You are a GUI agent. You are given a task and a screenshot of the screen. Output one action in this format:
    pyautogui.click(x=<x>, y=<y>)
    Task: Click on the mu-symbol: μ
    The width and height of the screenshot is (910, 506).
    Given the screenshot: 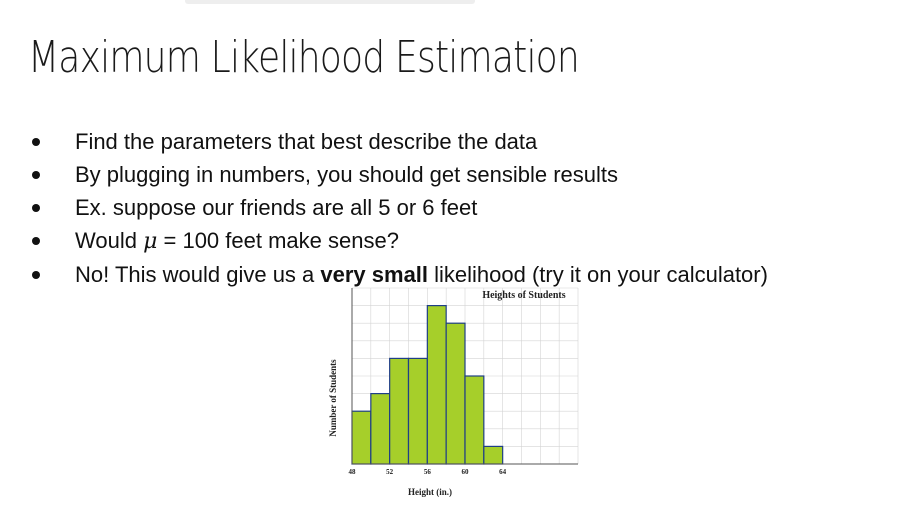 What is the action you would take?
    pyautogui.click(x=150, y=241)
    